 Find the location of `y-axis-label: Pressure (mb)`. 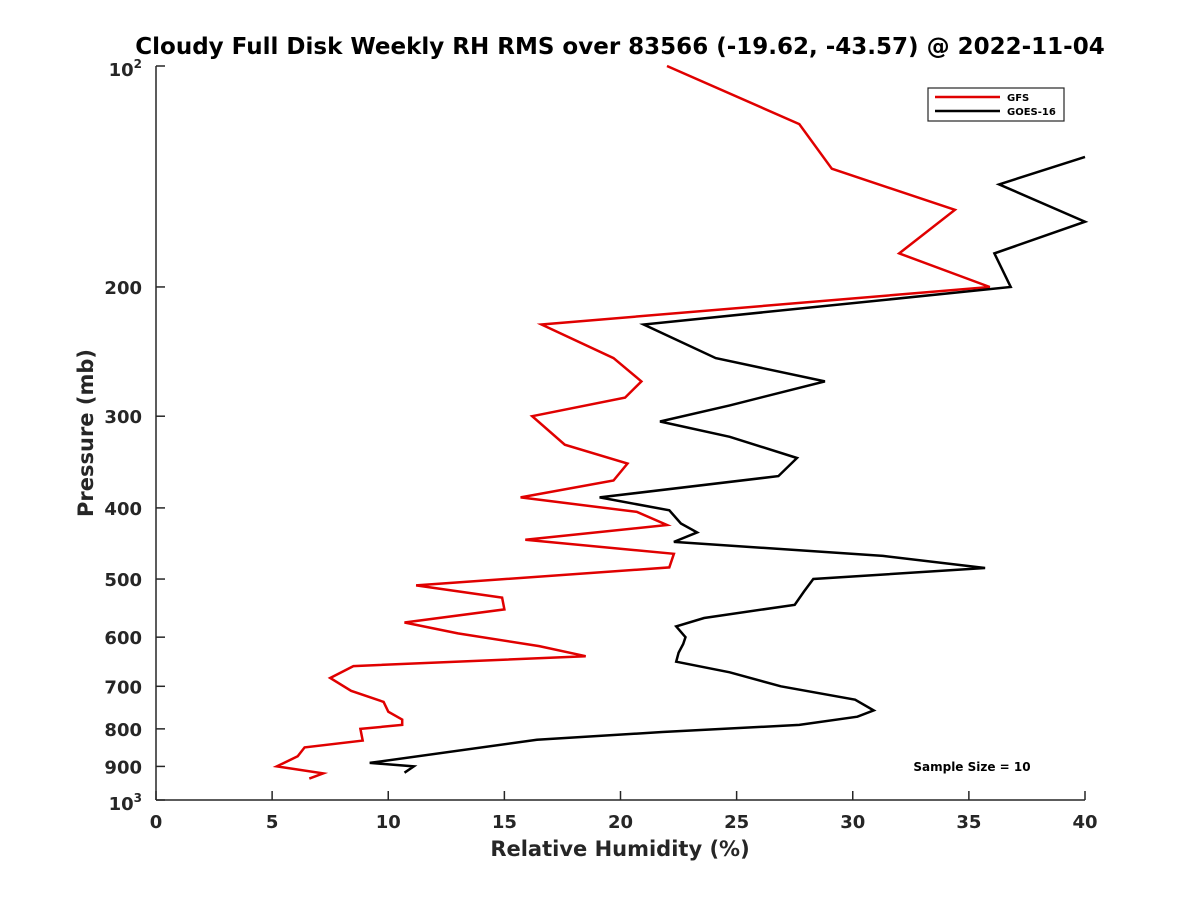

y-axis-label: Pressure (mb) is located at coordinates (86, 433).